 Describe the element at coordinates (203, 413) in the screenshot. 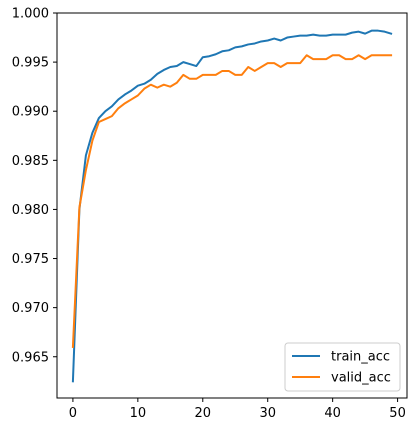

I see `x-tick-label: 20` at that location.